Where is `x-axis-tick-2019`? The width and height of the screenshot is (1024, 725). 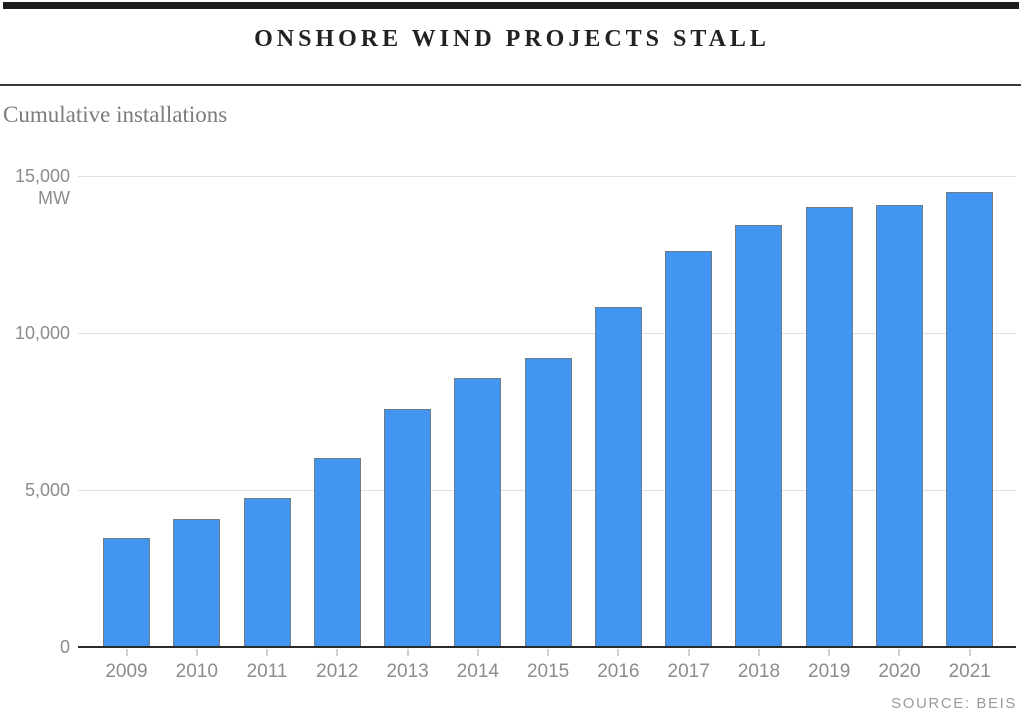 x-axis-tick-2019 is located at coordinates (829, 652).